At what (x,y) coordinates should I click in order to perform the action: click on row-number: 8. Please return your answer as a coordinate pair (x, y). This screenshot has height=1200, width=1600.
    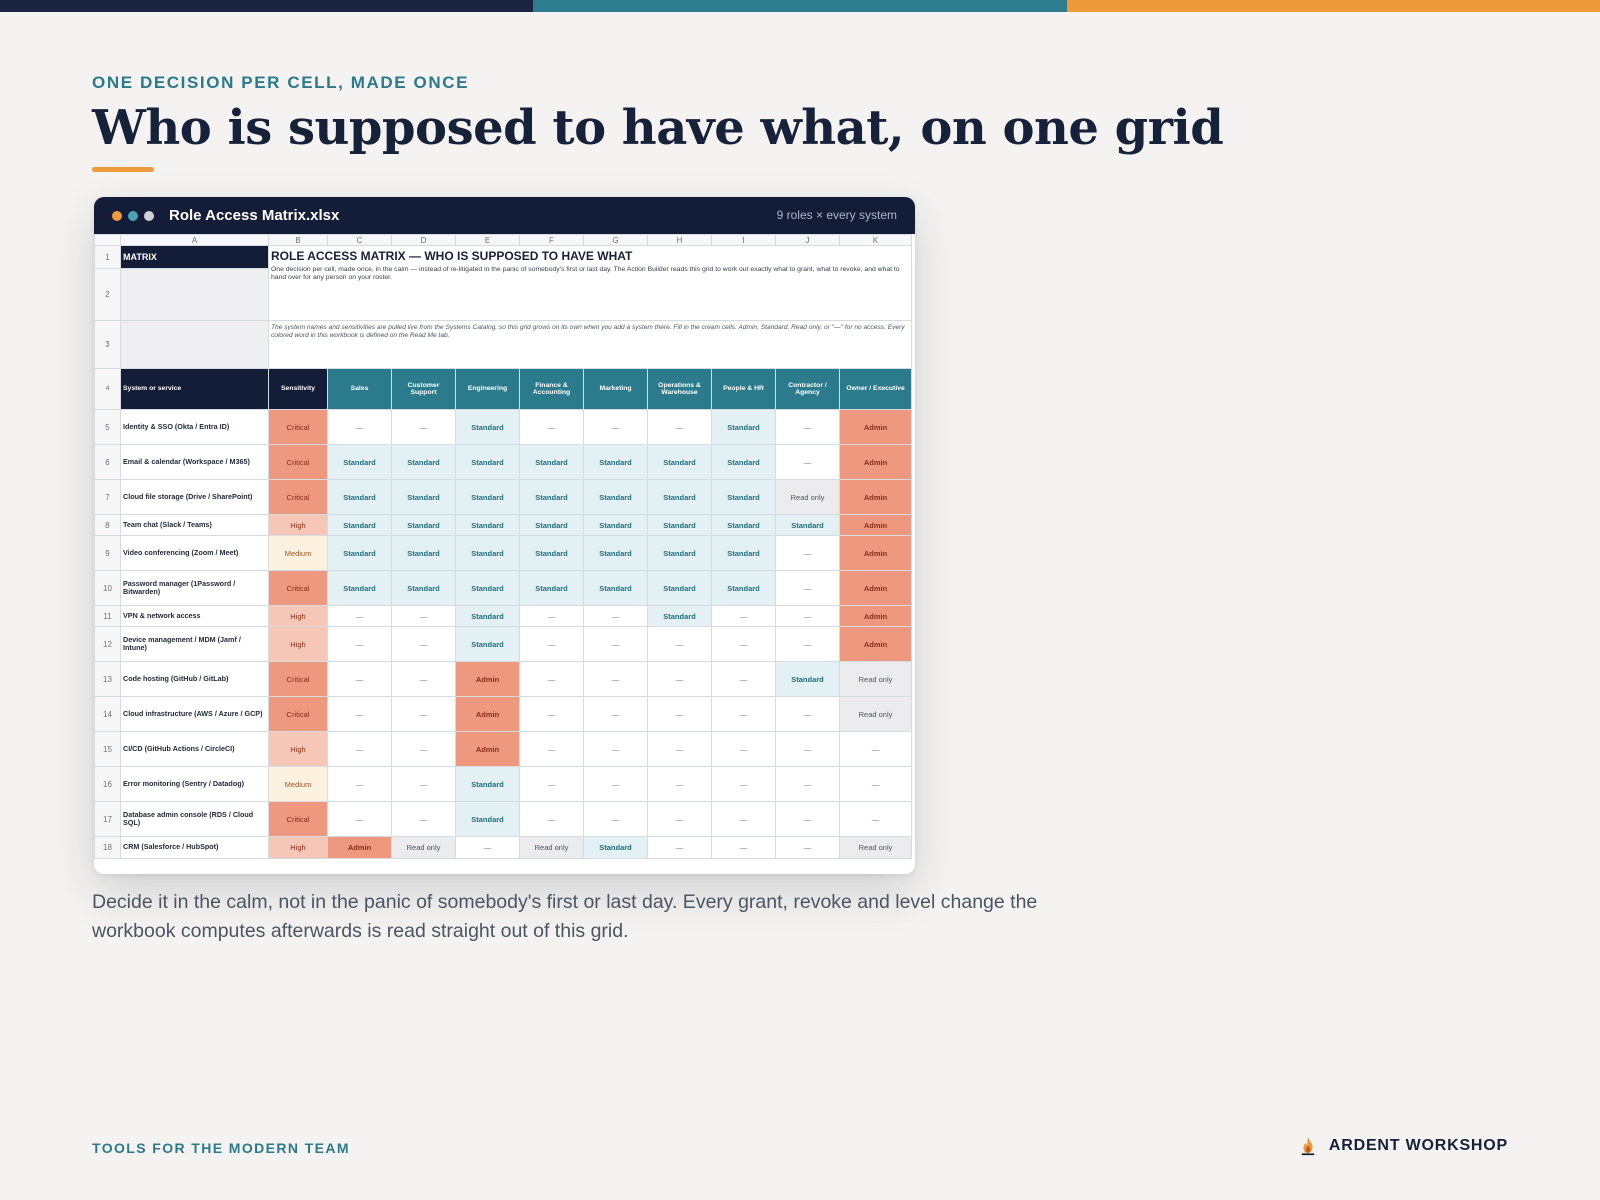
    Looking at the image, I should click on (107, 525).